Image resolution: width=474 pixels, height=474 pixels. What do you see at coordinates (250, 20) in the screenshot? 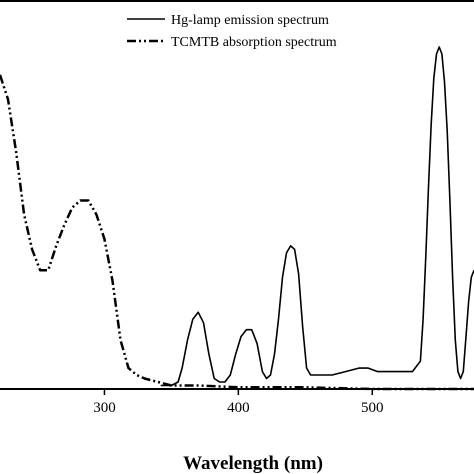
I see `legend-label-hg-lamp: Hg-lamp emission spectrum` at bounding box center [250, 20].